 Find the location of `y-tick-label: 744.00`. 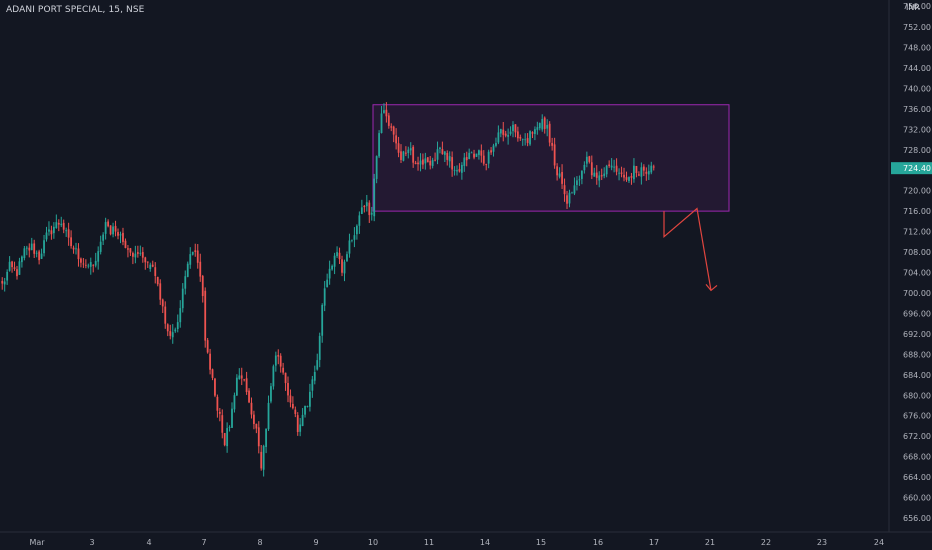

y-tick-label: 744.00 is located at coordinates (917, 68).